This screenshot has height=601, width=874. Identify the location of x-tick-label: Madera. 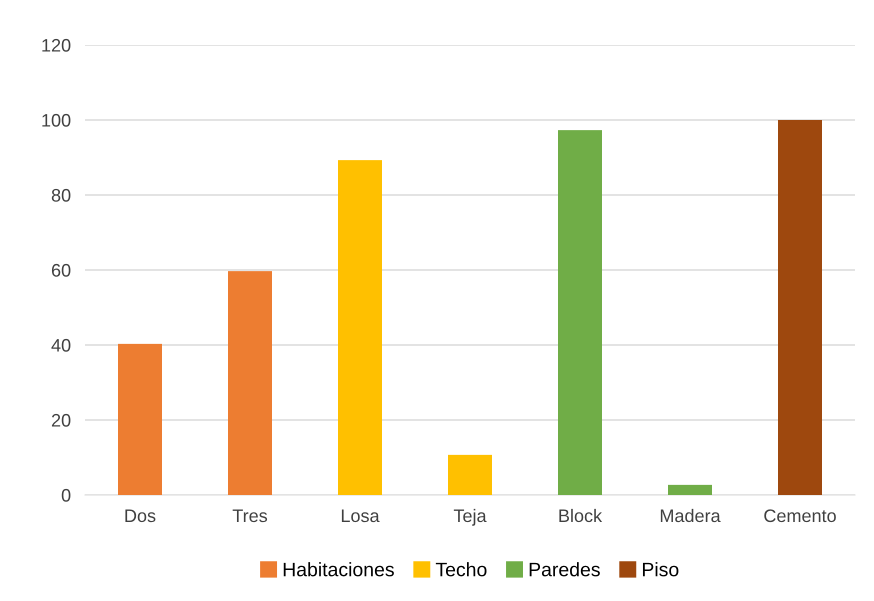
(690, 515).